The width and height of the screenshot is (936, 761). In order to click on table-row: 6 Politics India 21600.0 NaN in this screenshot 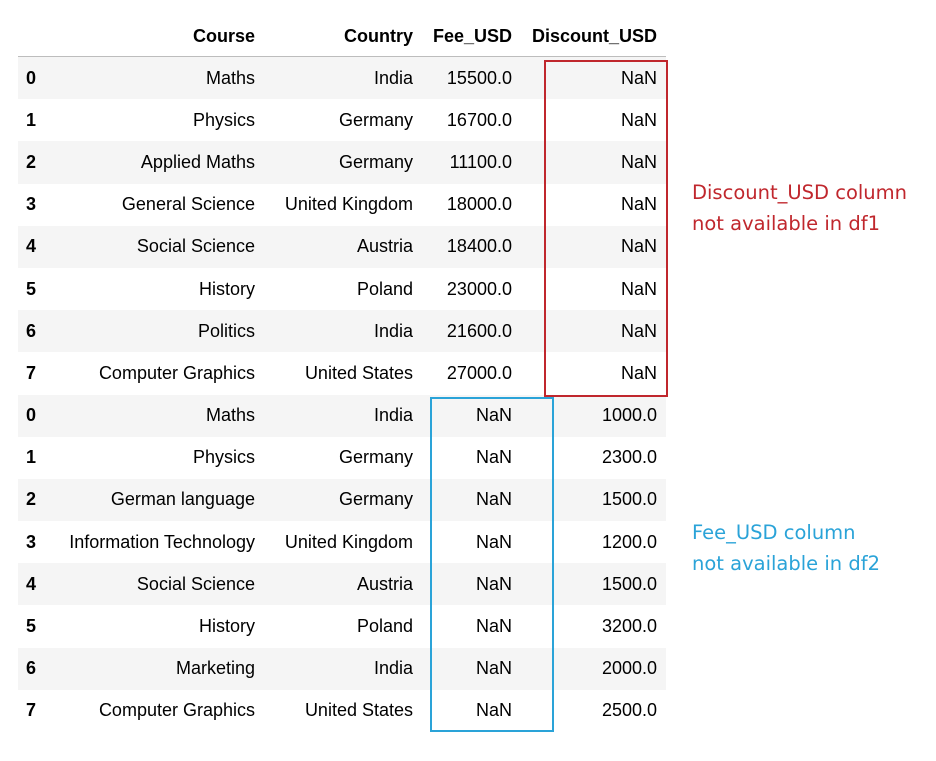, I will do `click(342, 331)`.